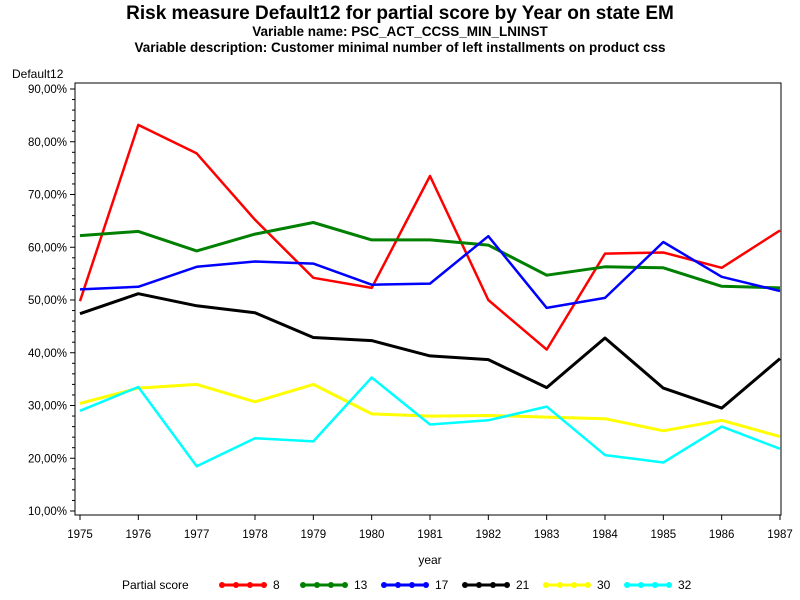 This screenshot has height=600, width=800. I want to click on legend-item-17: 17, so click(415, 585).